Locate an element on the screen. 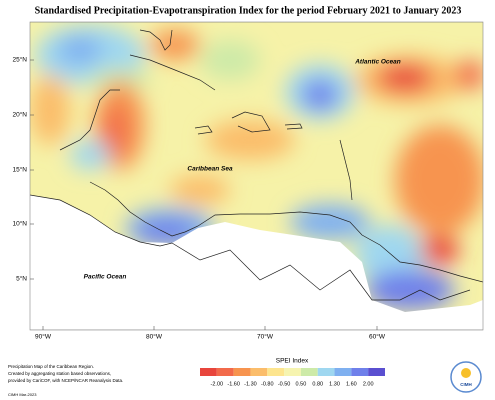  legend-tick: -1.60 is located at coordinates (233, 384).